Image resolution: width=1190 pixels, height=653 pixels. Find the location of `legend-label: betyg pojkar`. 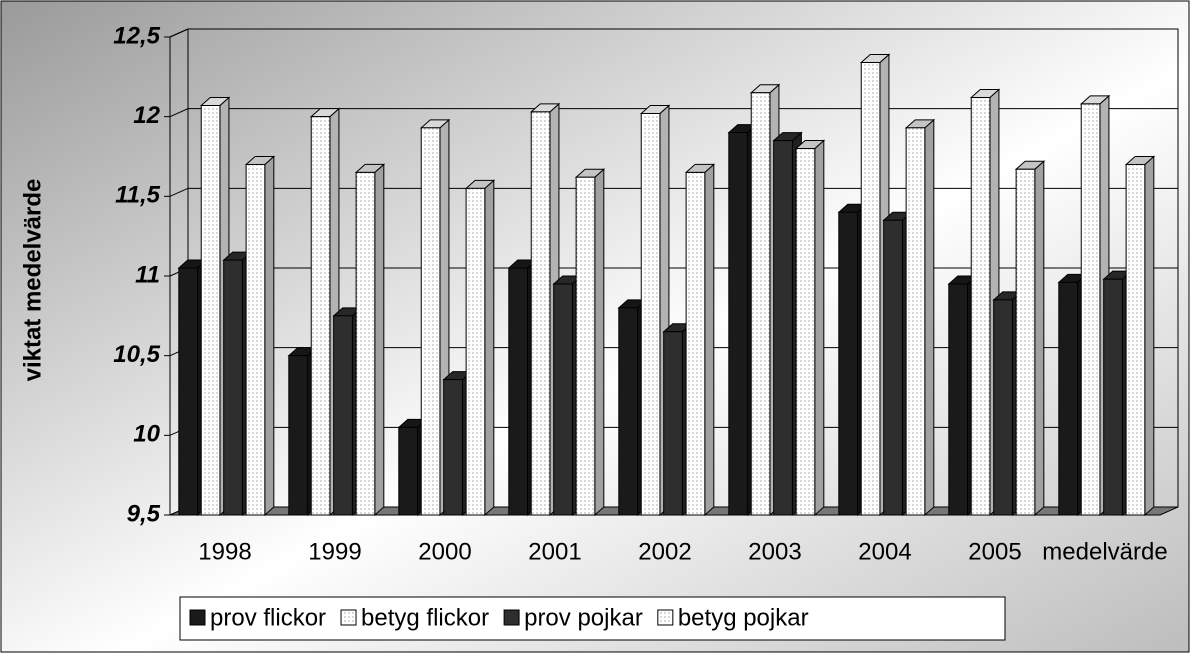

legend-label: betyg pojkar is located at coordinates (743, 617).